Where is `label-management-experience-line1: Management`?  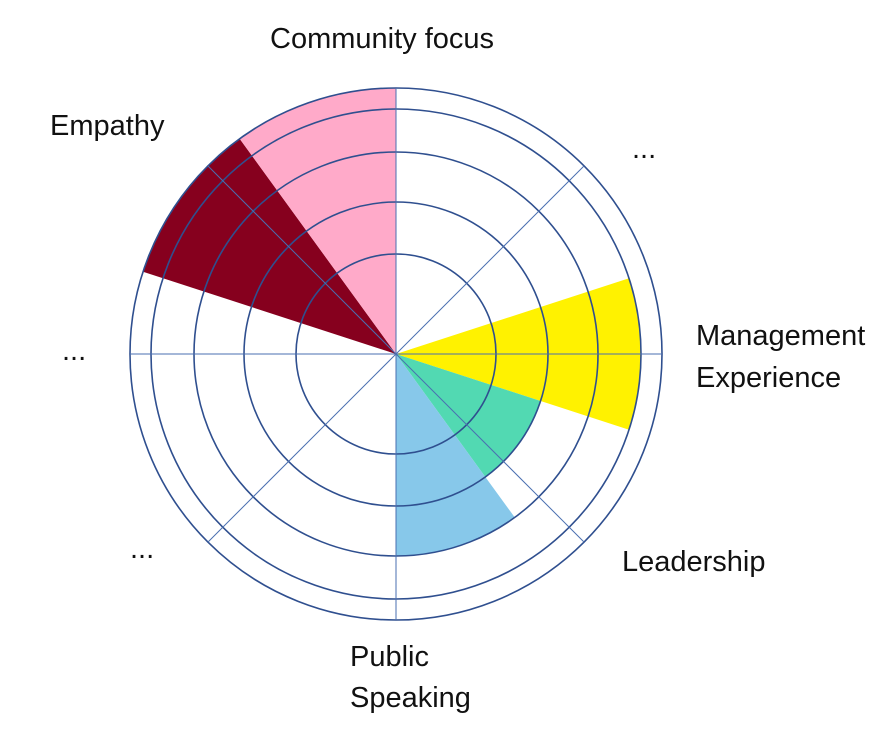 label-management-experience-line1: Management is located at coordinates (780, 336).